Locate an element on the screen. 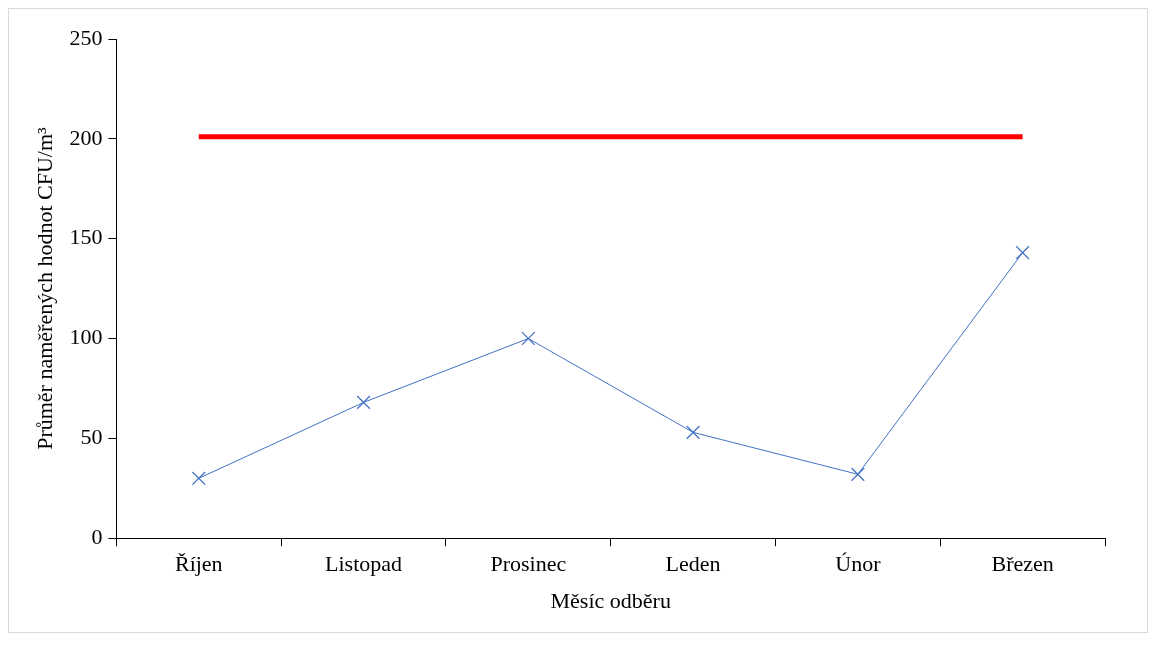 Image resolution: width=1159 pixels, height=650 pixels. y-tick-label: 250 is located at coordinates (86, 37).